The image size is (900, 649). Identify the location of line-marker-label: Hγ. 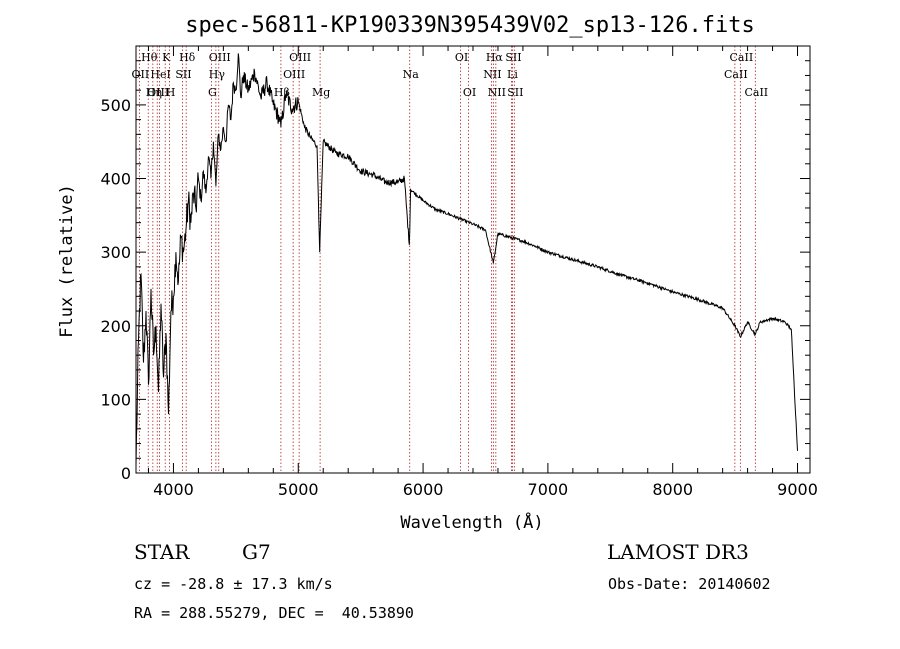
(217, 74).